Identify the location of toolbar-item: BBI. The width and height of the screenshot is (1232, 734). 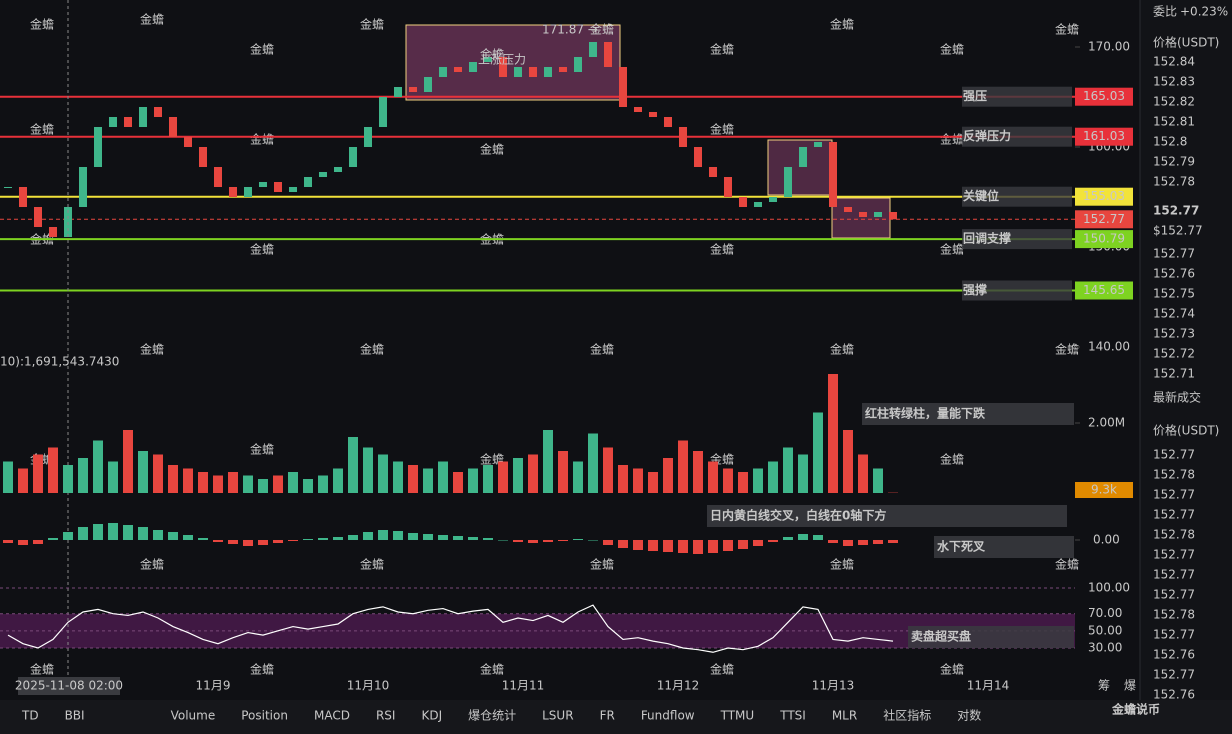
(75, 716).